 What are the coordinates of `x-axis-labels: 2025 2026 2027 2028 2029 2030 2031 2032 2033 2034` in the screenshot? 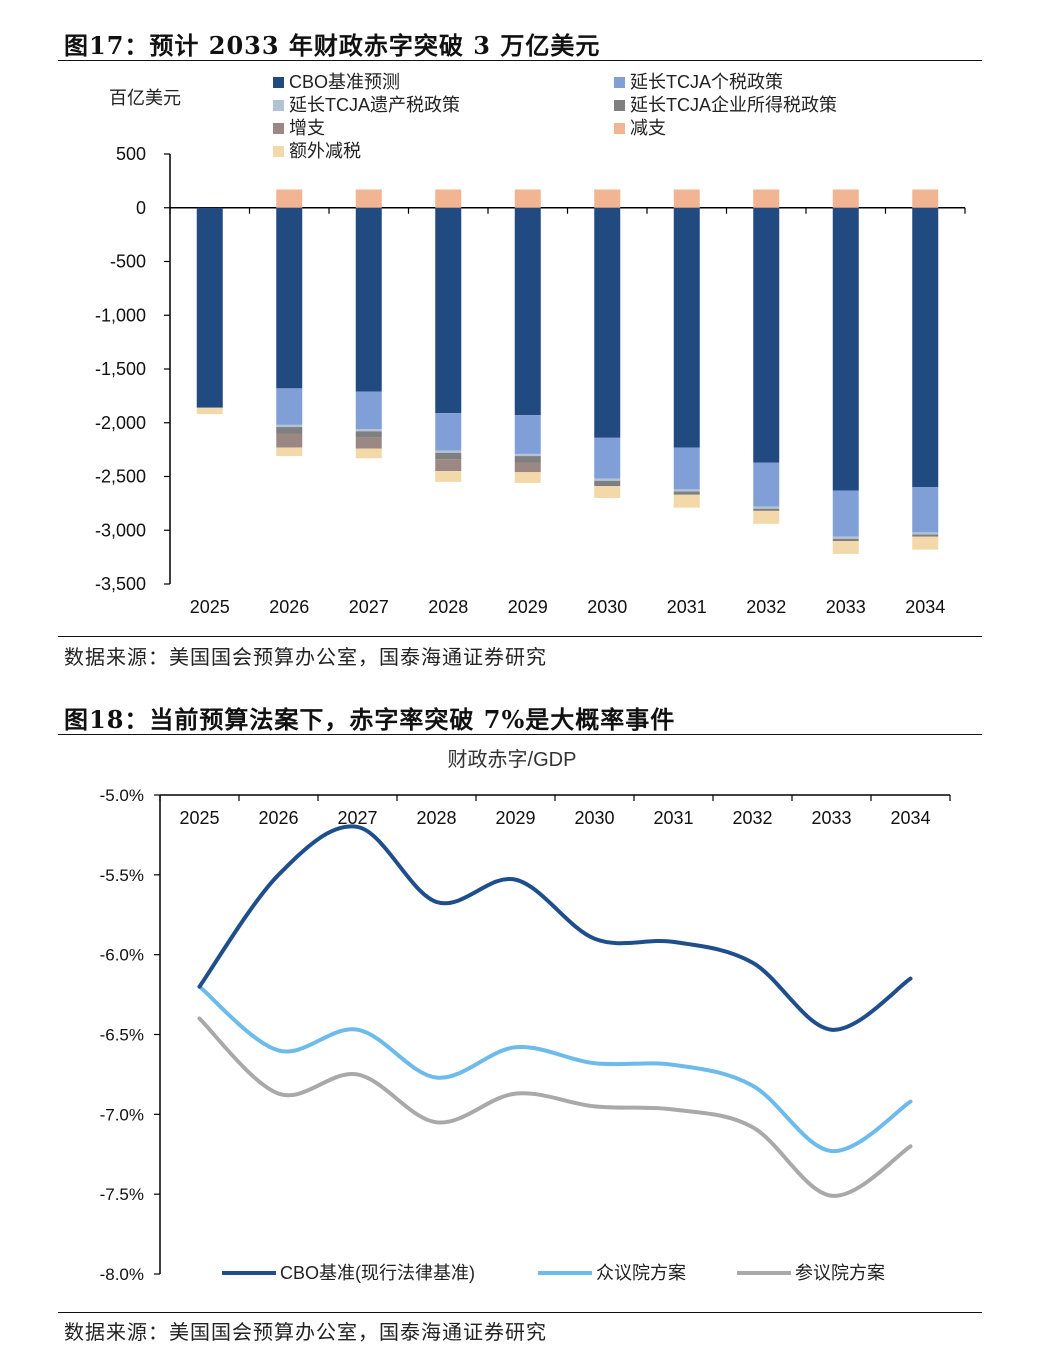 It's located at (568, 607).